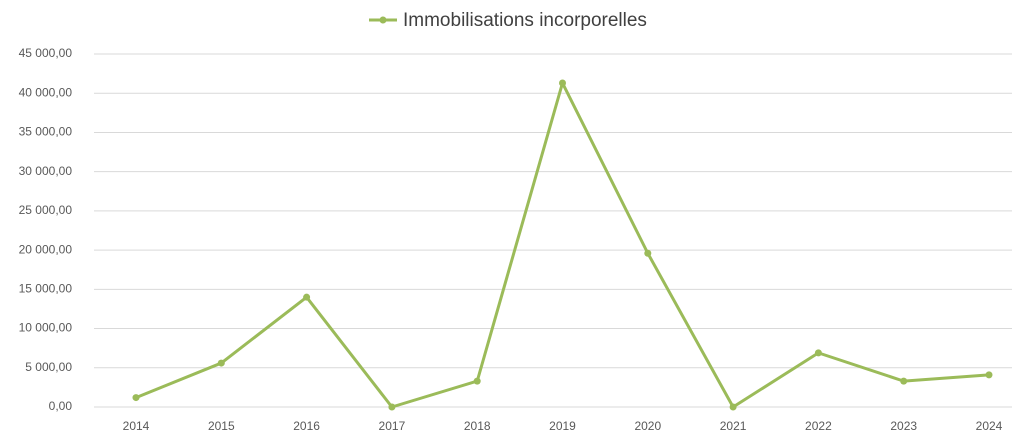  Describe the element at coordinates (46, 171) in the screenshot. I see `y-tick-label: 30 000,00` at that location.